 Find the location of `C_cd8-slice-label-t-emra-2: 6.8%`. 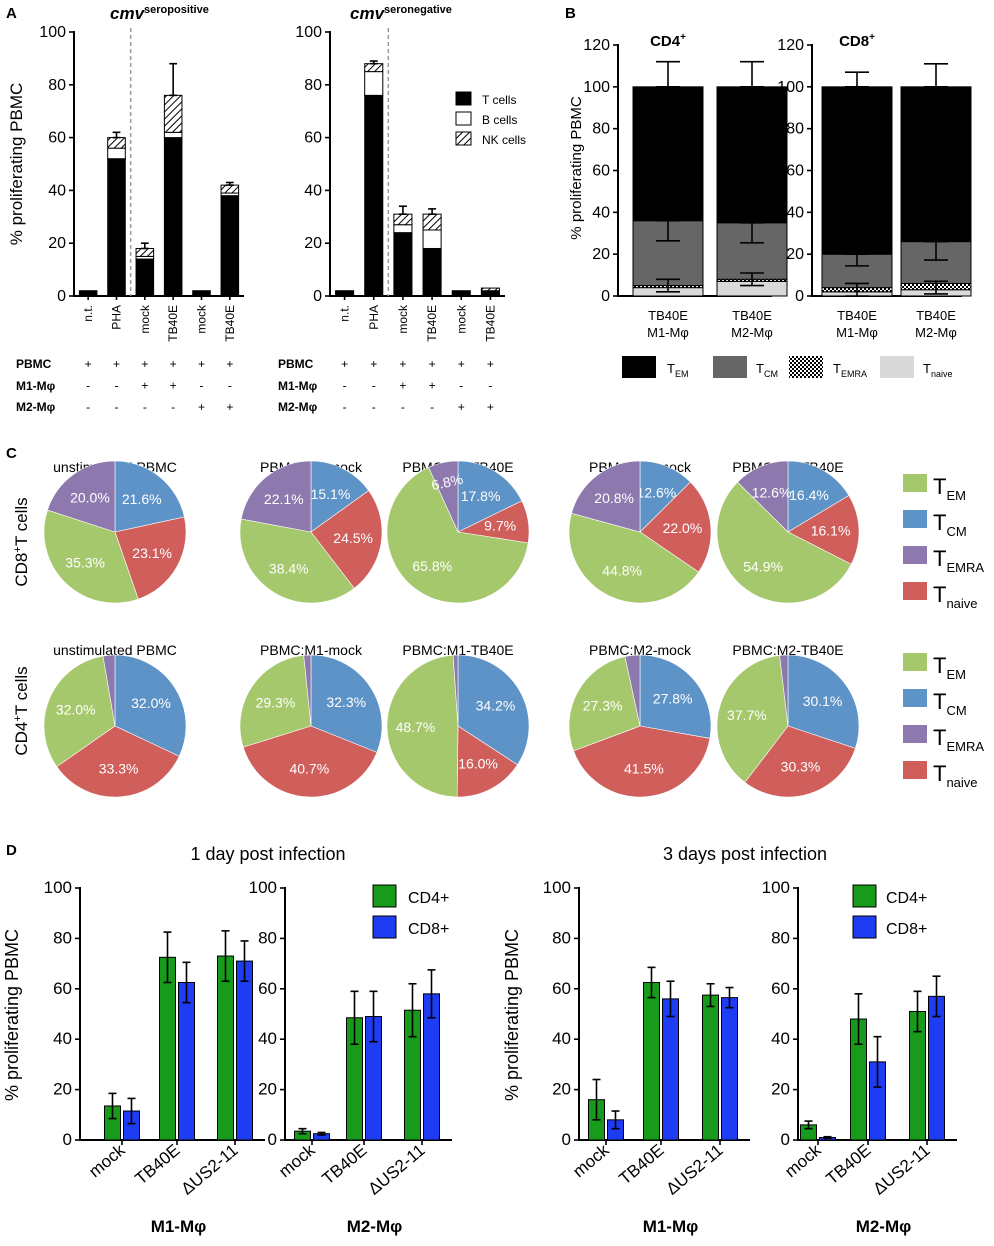

C_cd8-slice-label-t-emra-2: 6.8% is located at coordinates (447, 482).